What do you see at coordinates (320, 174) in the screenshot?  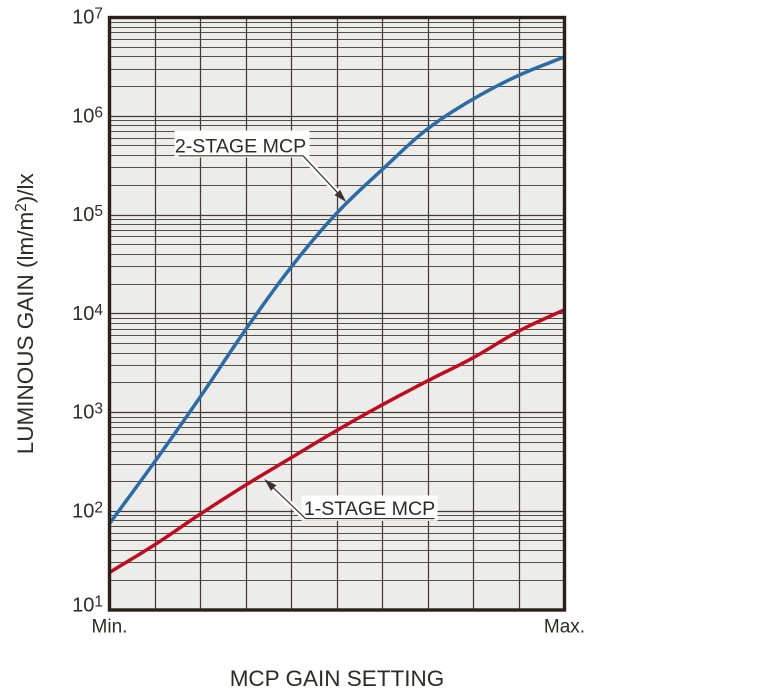 I see `callout-leader-2-stage-mcp` at bounding box center [320, 174].